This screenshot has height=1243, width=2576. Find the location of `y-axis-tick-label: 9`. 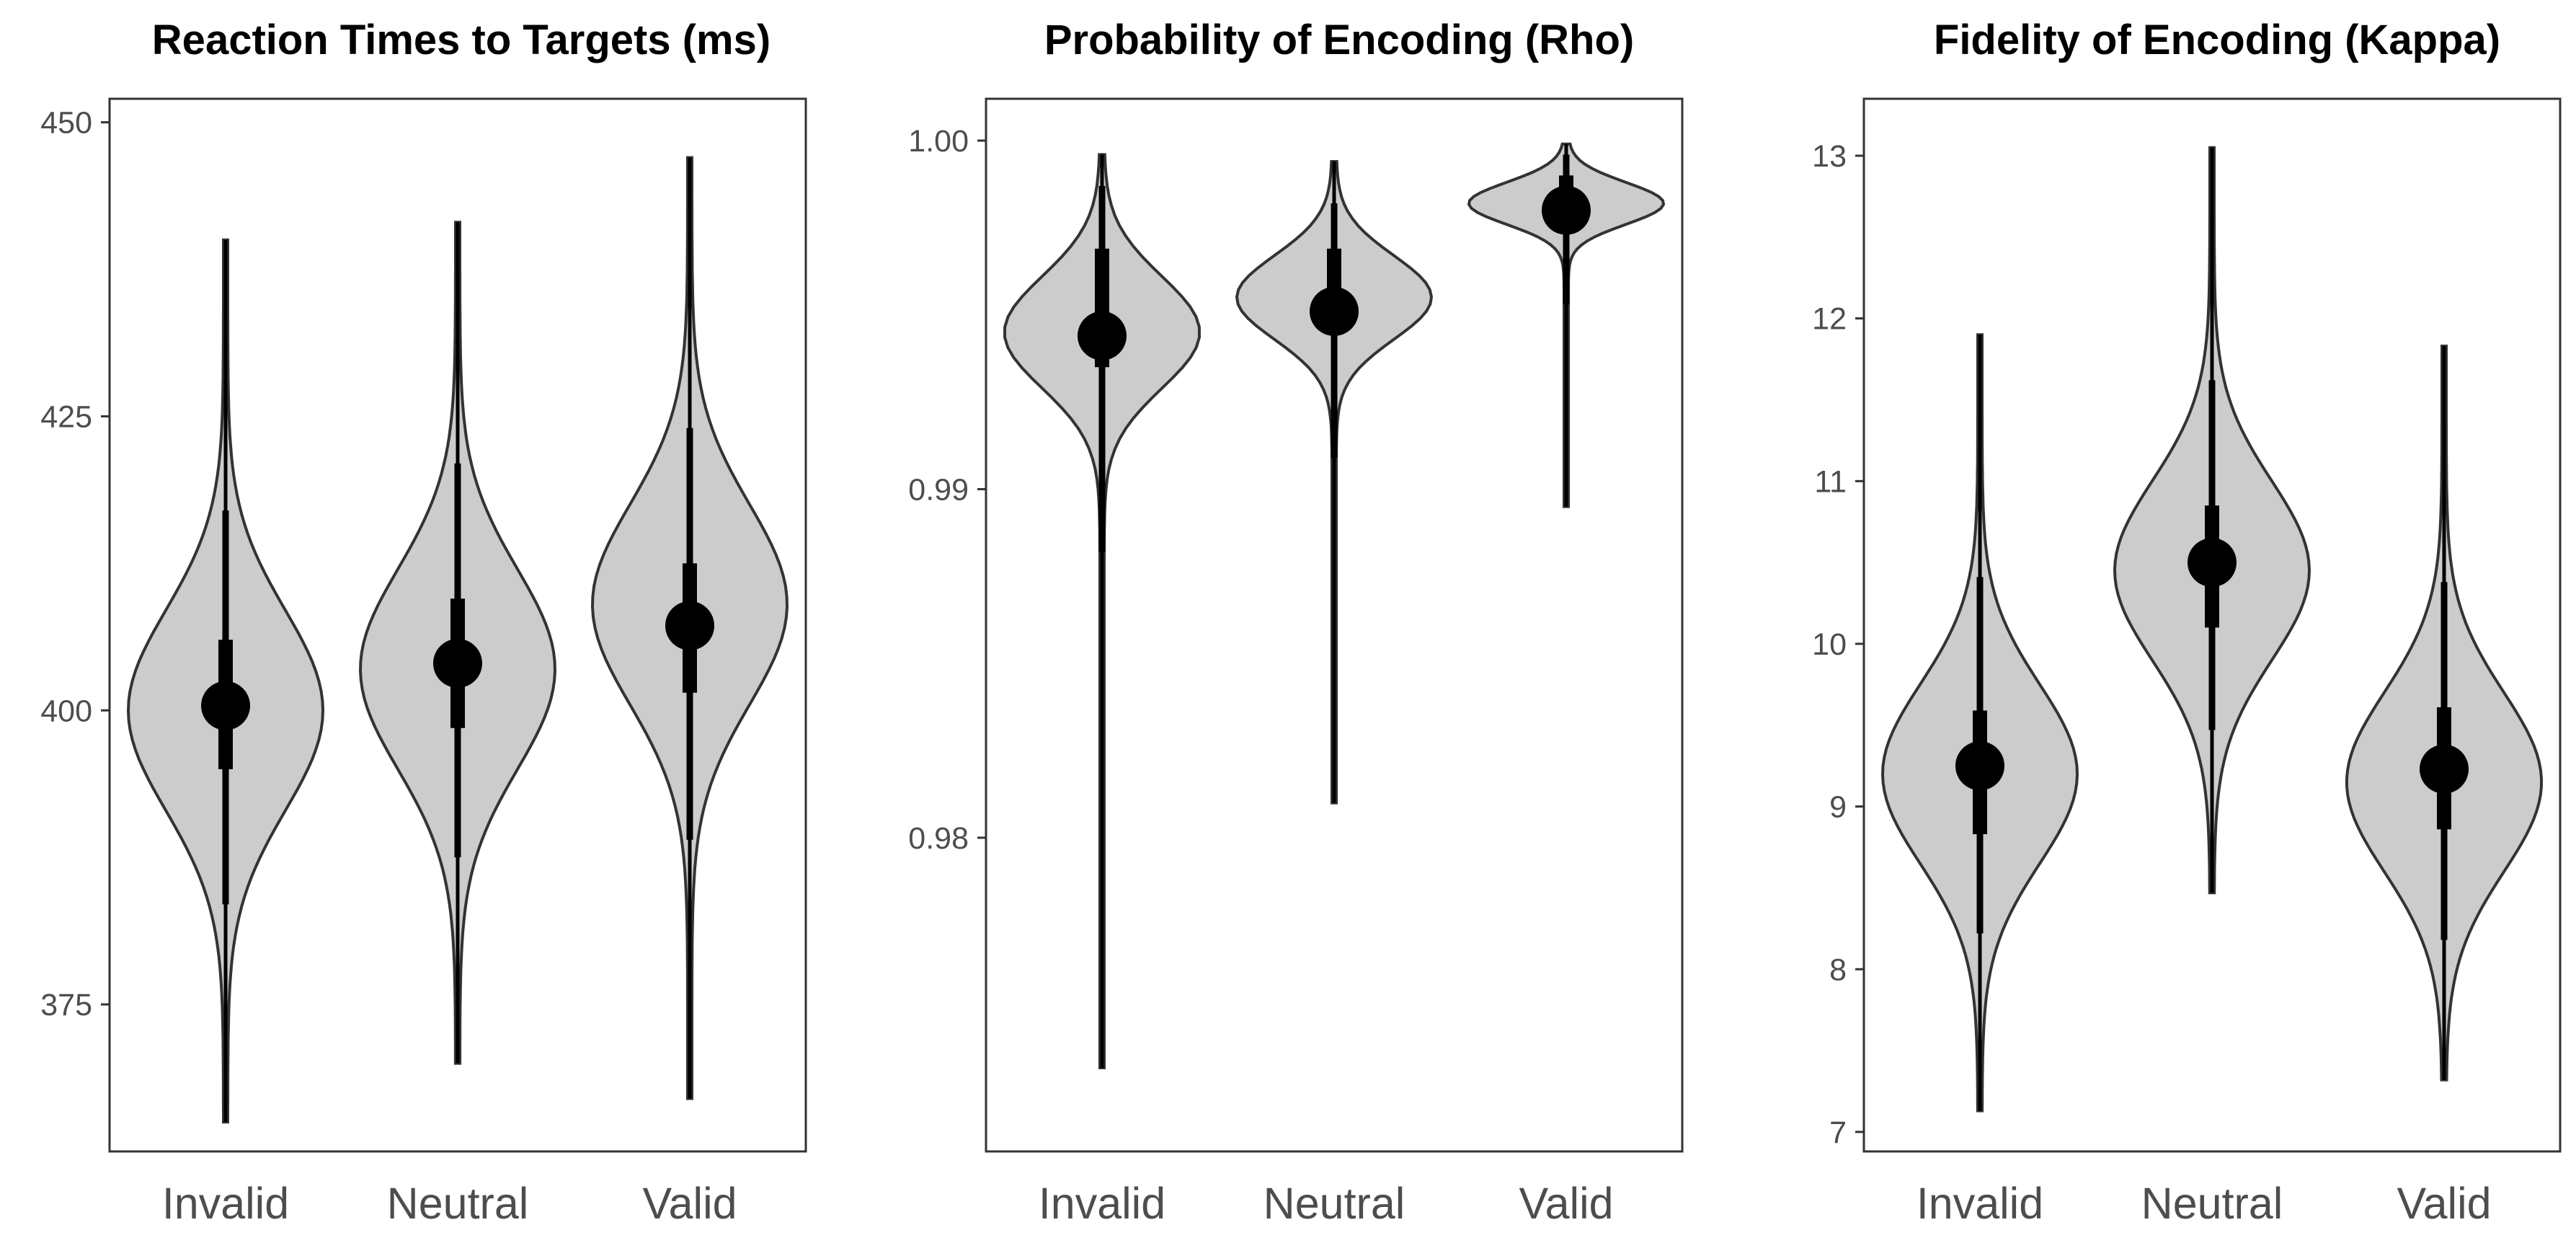

y-axis-tick-label: 9 is located at coordinates (1838, 807).